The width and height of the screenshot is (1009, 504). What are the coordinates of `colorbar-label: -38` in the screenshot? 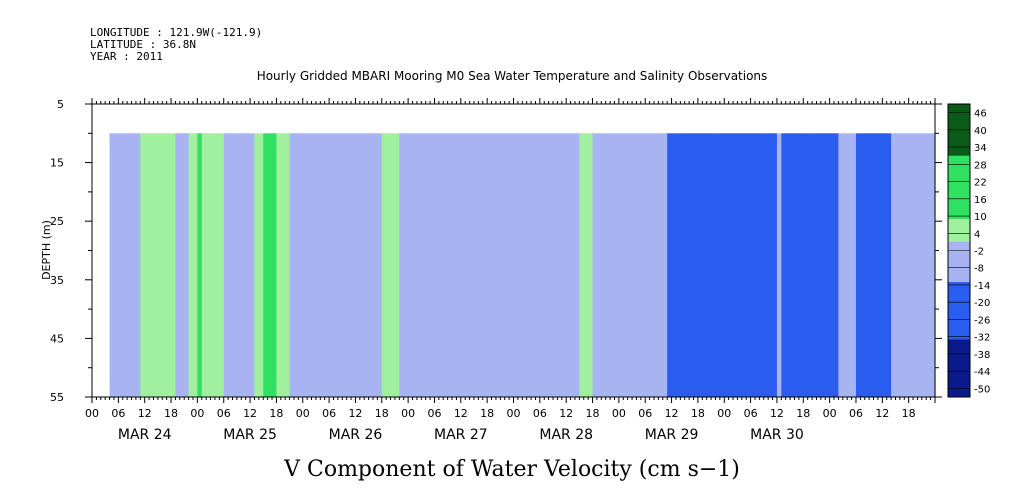 It's located at (982, 355).